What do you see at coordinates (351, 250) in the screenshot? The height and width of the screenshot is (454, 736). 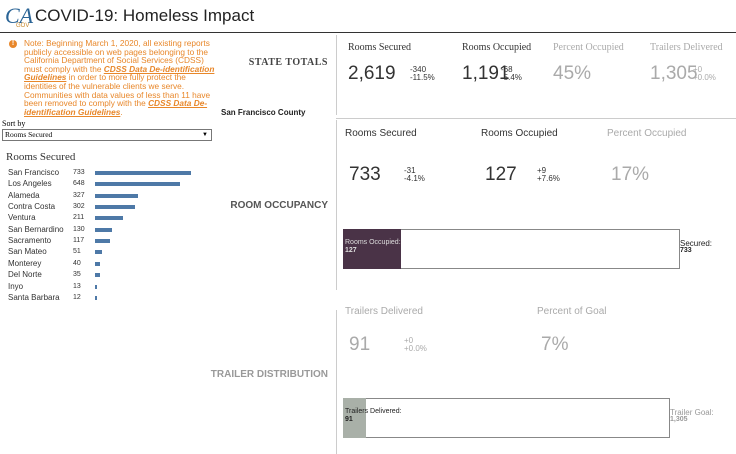 I see `filled-value: 127` at bounding box center [351, 250].